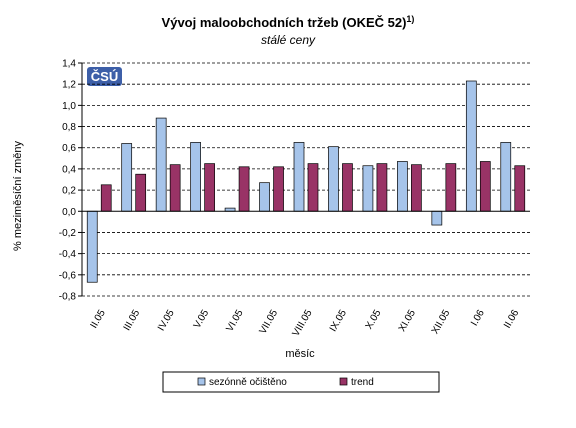  I want to click on y-tick-label: 1,4, so click(69, 64).